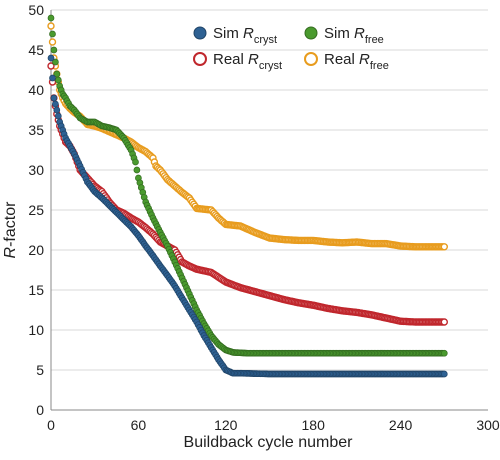 The width and height of the screenshot is (500, 460). I want to click on y-tick-label: 5, so click(40, 370).